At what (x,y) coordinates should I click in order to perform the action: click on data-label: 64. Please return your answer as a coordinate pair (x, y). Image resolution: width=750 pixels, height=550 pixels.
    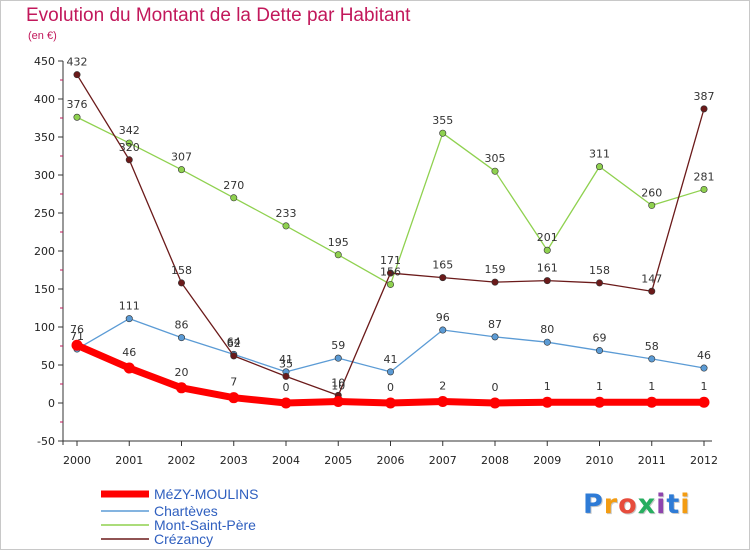
    Looking at the image, I should click on (234, 341).